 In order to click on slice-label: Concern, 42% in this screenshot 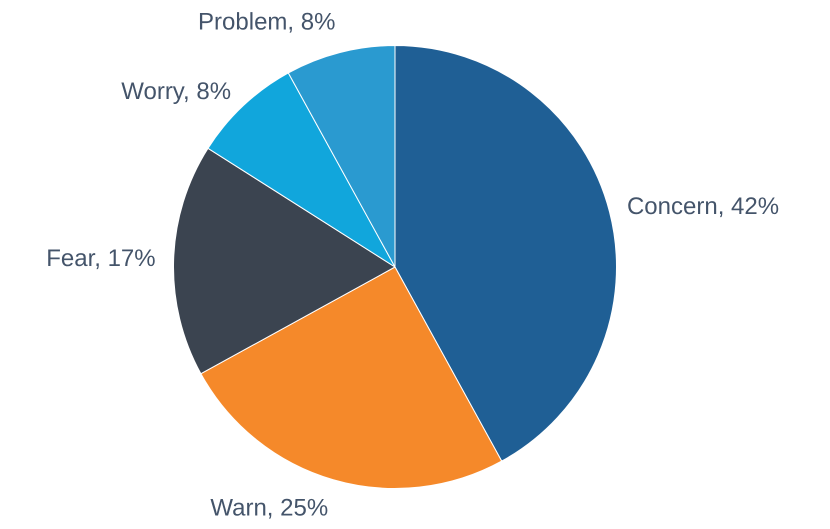, I will do `click(703, 206)`.